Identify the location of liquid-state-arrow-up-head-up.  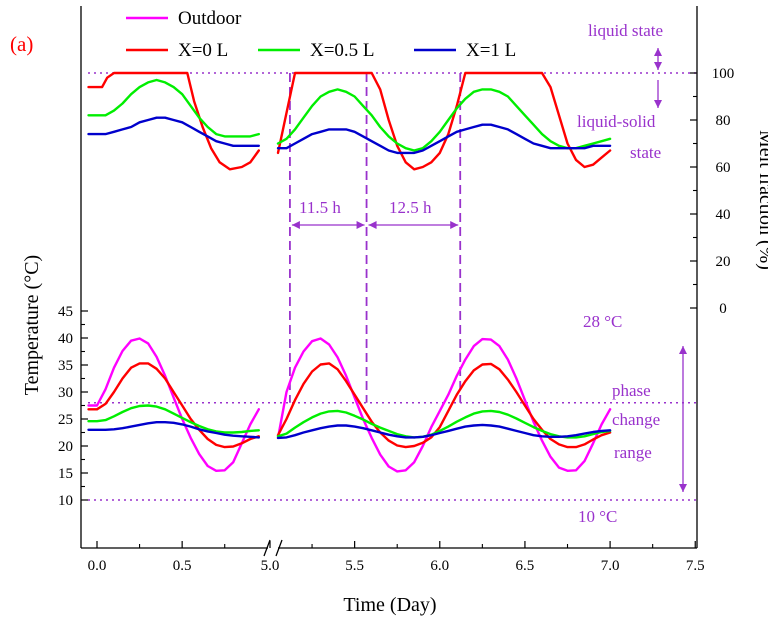
(658, 52).